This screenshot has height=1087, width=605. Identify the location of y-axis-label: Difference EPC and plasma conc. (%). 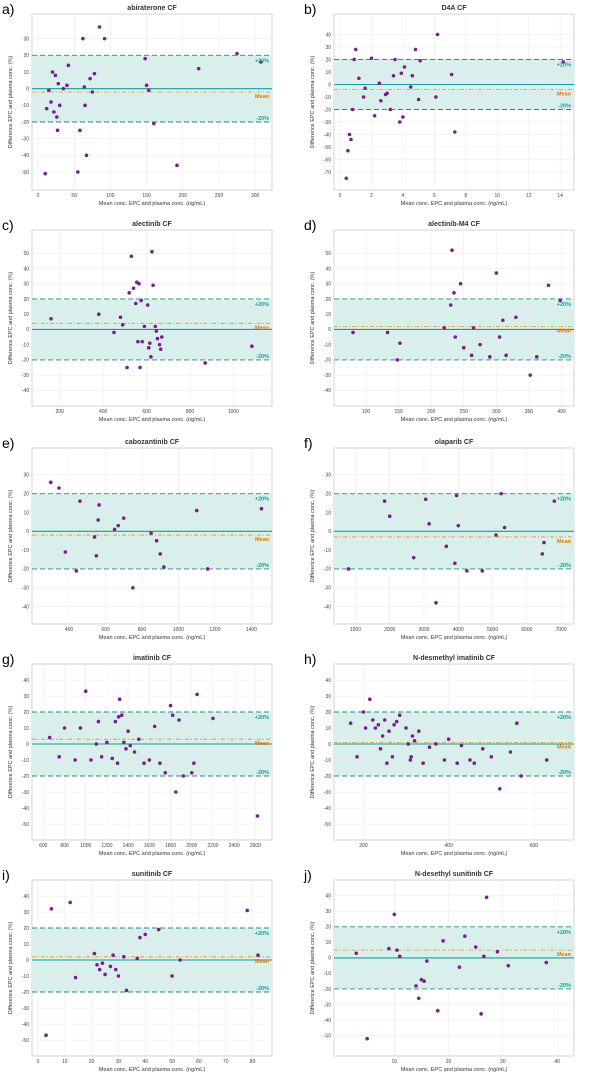
(11, 968).